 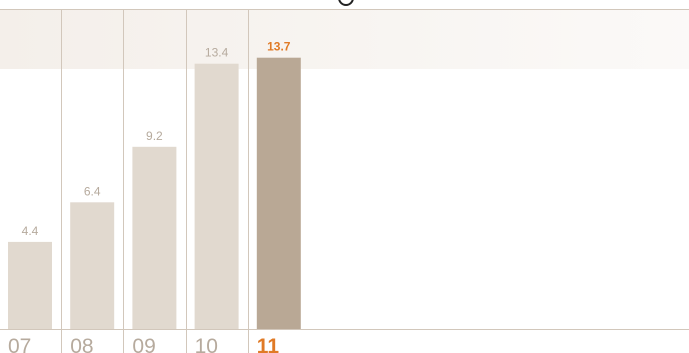 I want to click on cropped-header-fragment, so click(x=344, y=5).